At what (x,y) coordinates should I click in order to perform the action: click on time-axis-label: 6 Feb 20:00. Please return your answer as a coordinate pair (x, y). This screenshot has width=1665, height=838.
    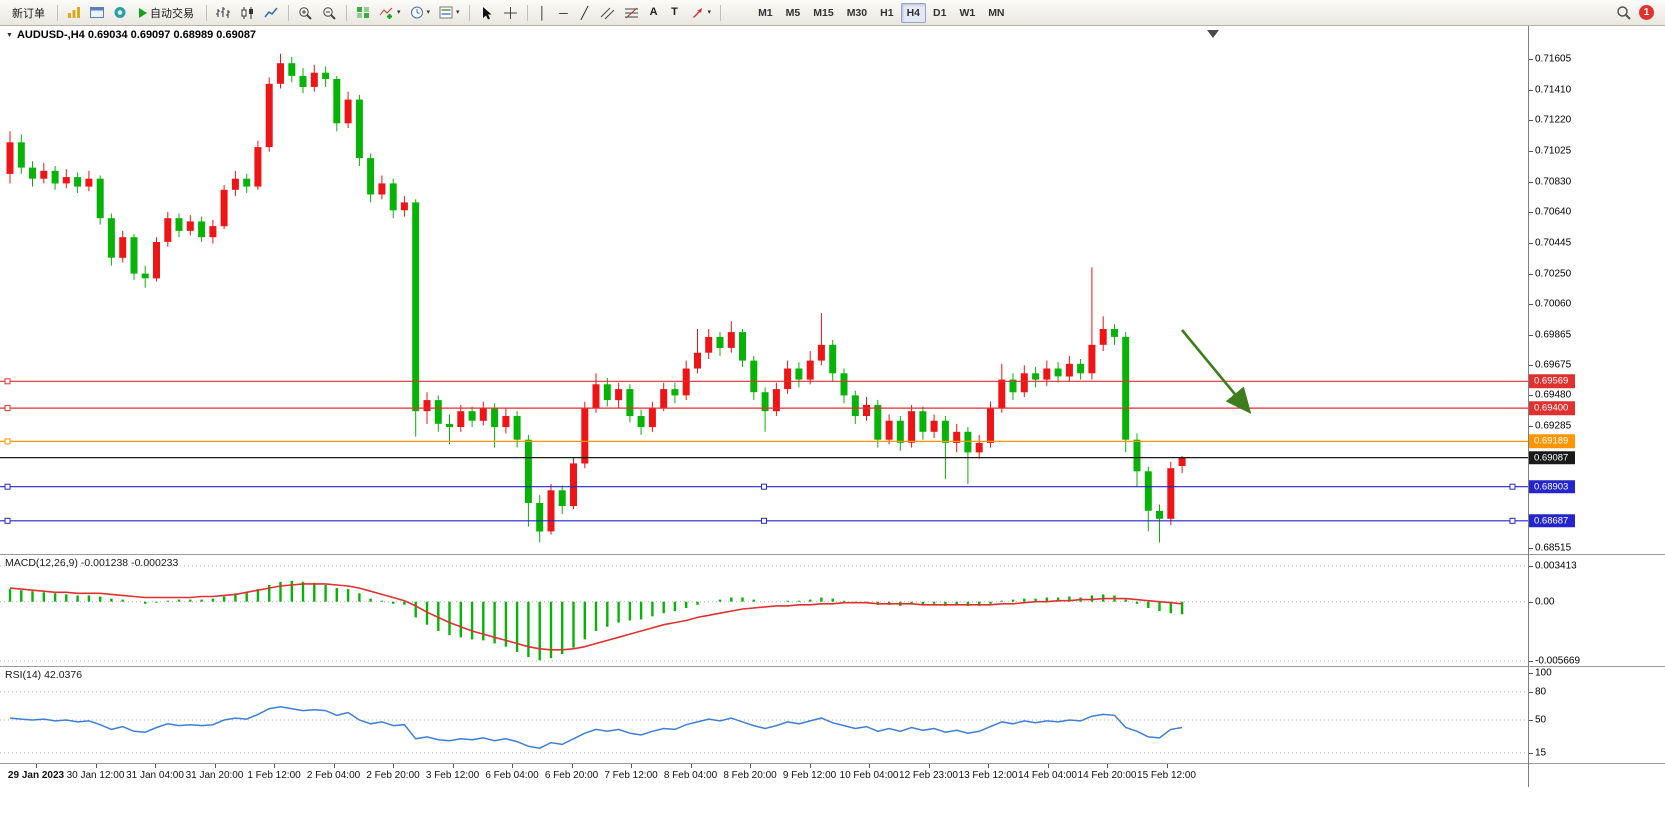
    Looking at the image, I should click on (571, 775).